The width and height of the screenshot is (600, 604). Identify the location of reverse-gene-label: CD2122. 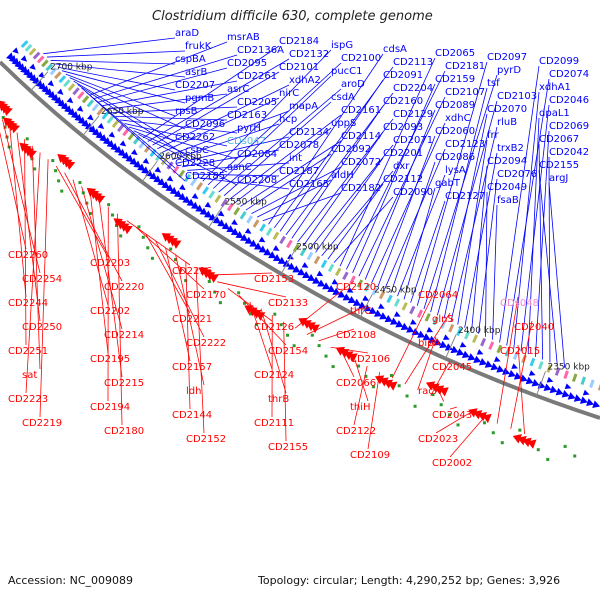
(356, 431).